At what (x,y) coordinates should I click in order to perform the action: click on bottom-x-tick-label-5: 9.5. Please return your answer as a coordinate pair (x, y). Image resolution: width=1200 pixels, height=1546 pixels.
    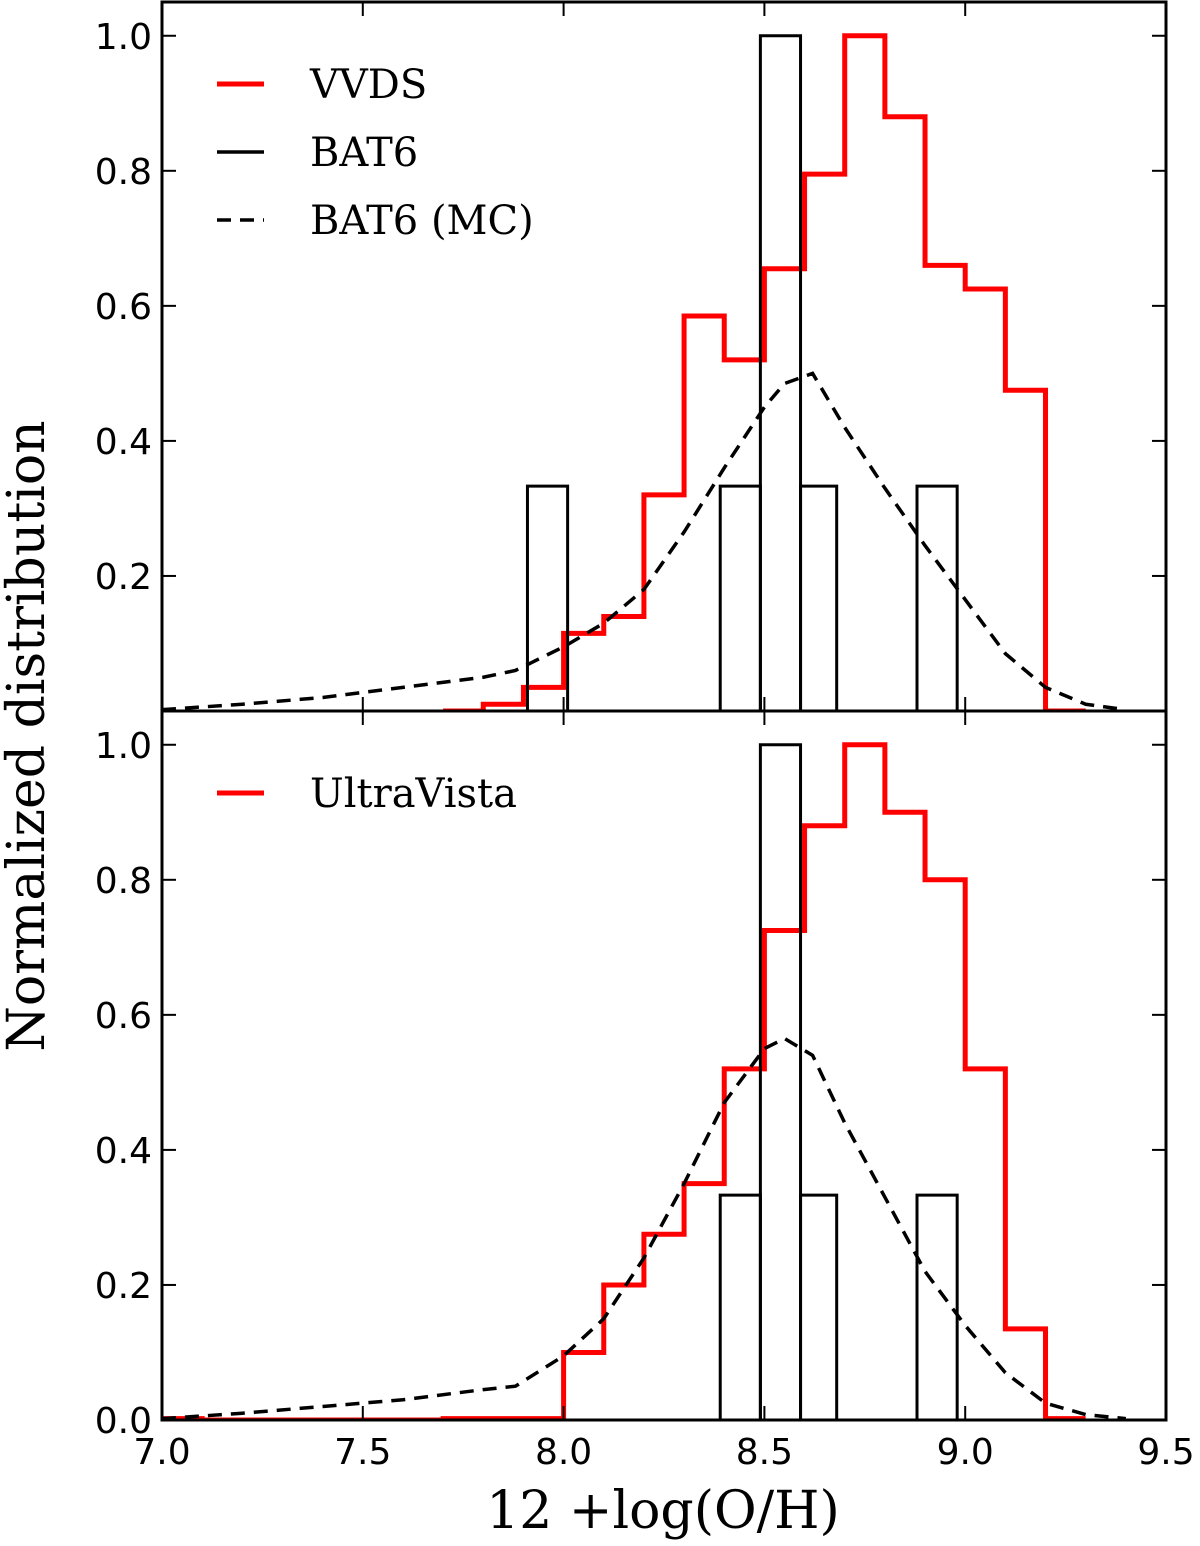
    Looking at the image, I should click on (1165, 1452).